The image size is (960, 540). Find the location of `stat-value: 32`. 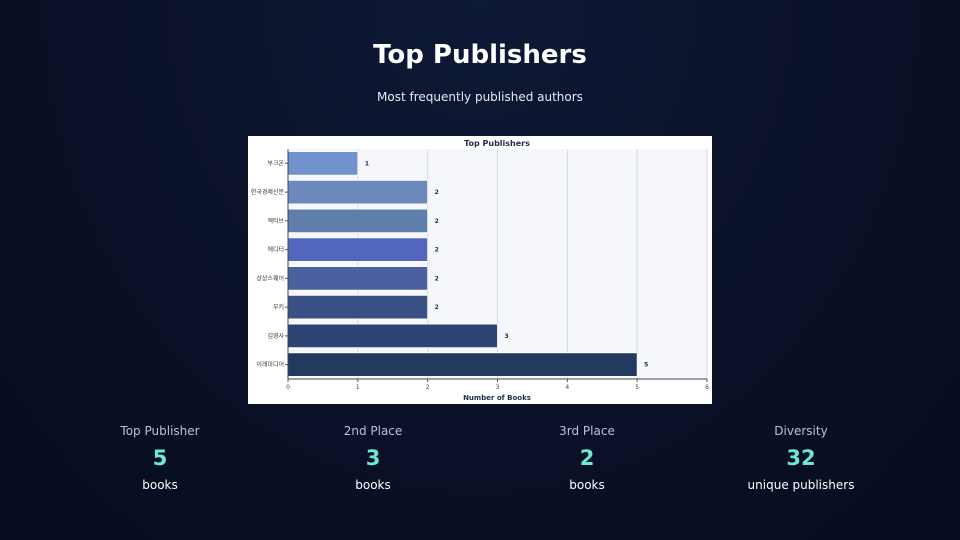

stat-value: 32 is located at coordinates (801, 458).